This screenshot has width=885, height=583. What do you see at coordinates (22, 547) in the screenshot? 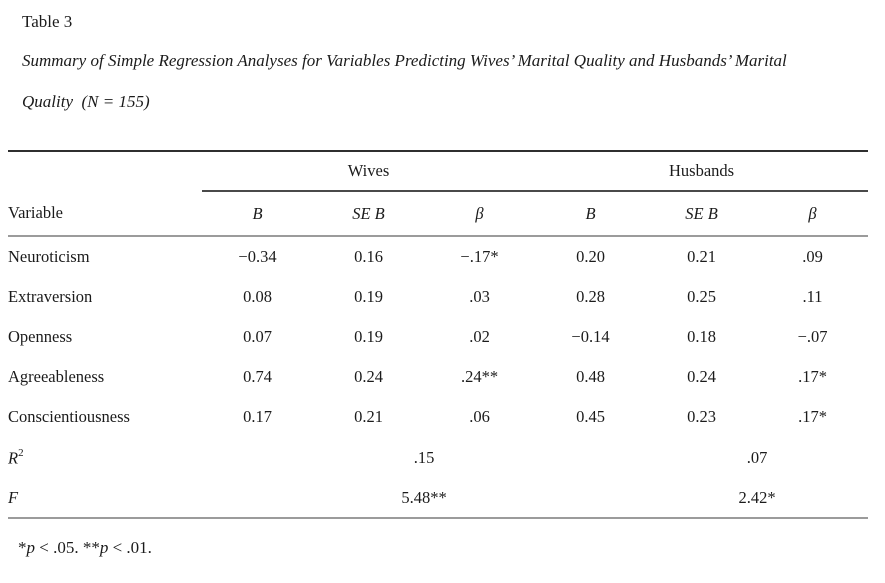
I see `note-star: *` at bounding box center [22, 547].